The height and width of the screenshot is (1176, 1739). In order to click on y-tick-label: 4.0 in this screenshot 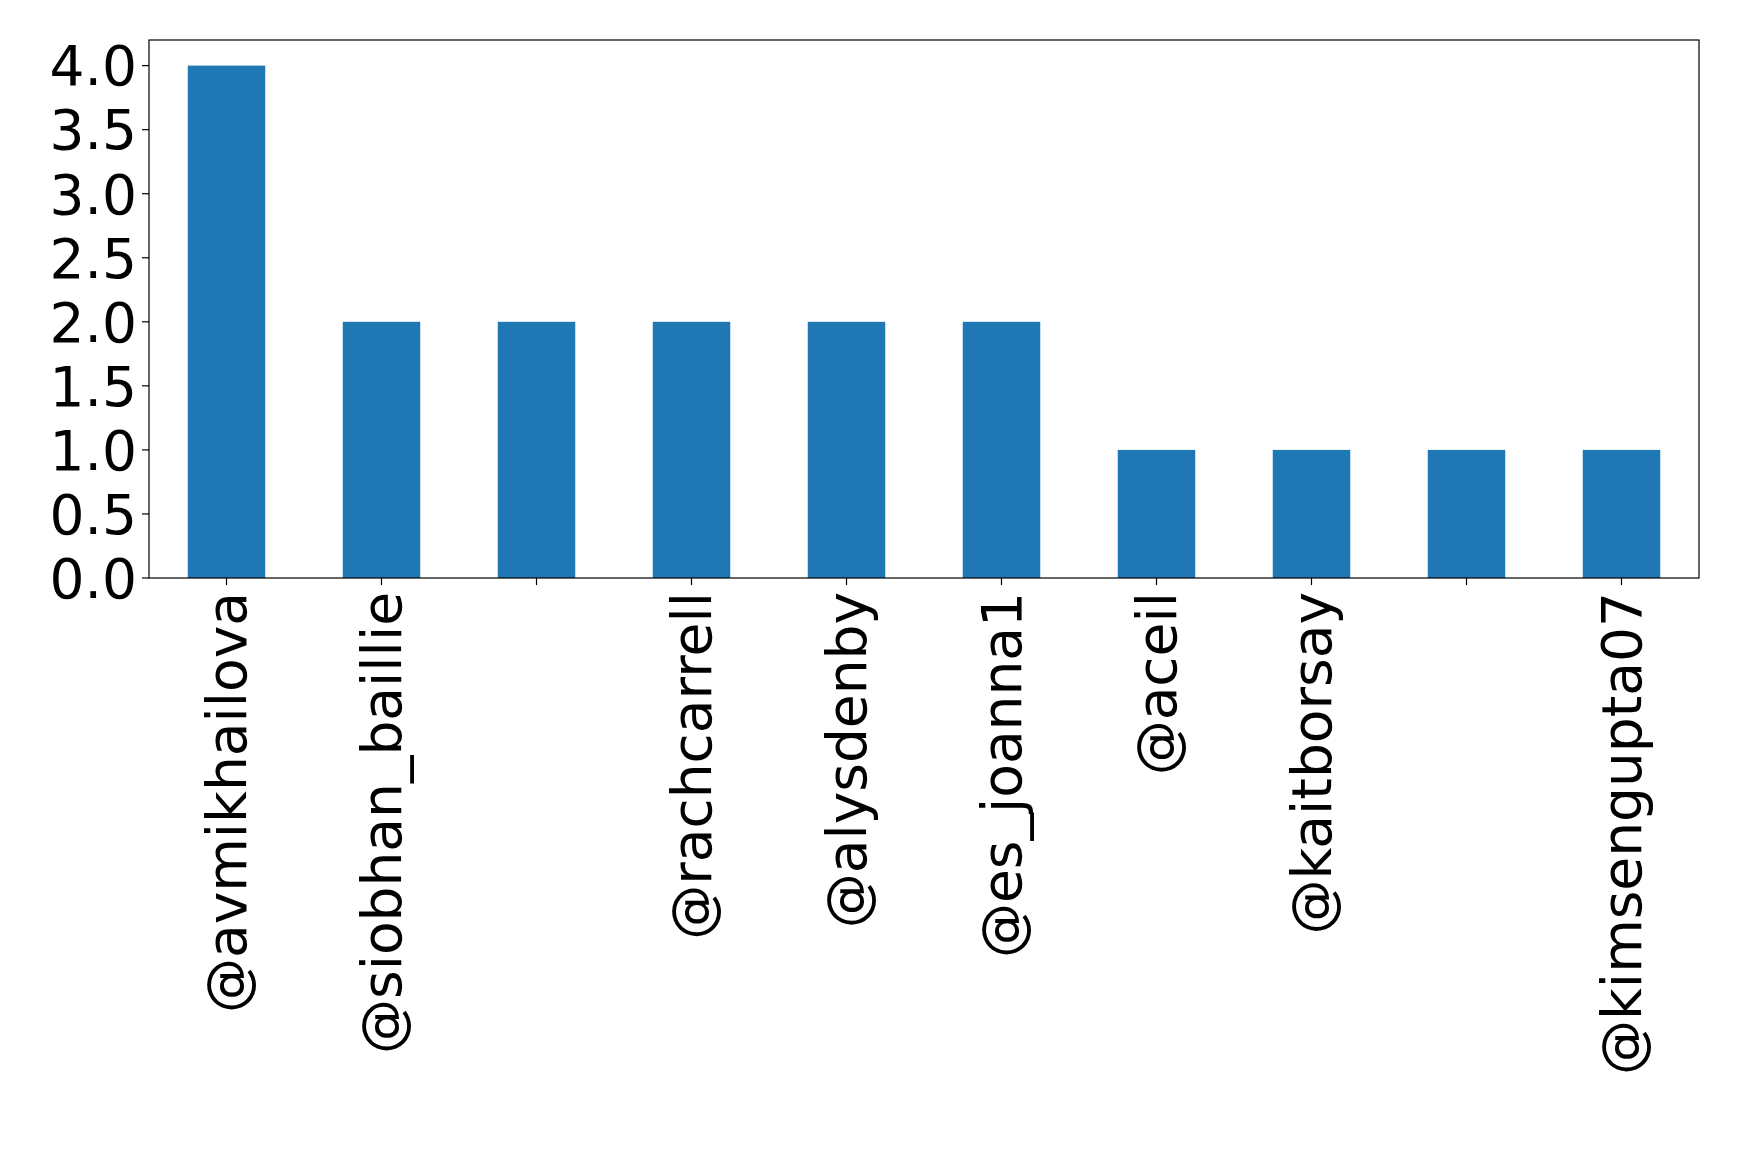, I will do `click(93, 66)`.